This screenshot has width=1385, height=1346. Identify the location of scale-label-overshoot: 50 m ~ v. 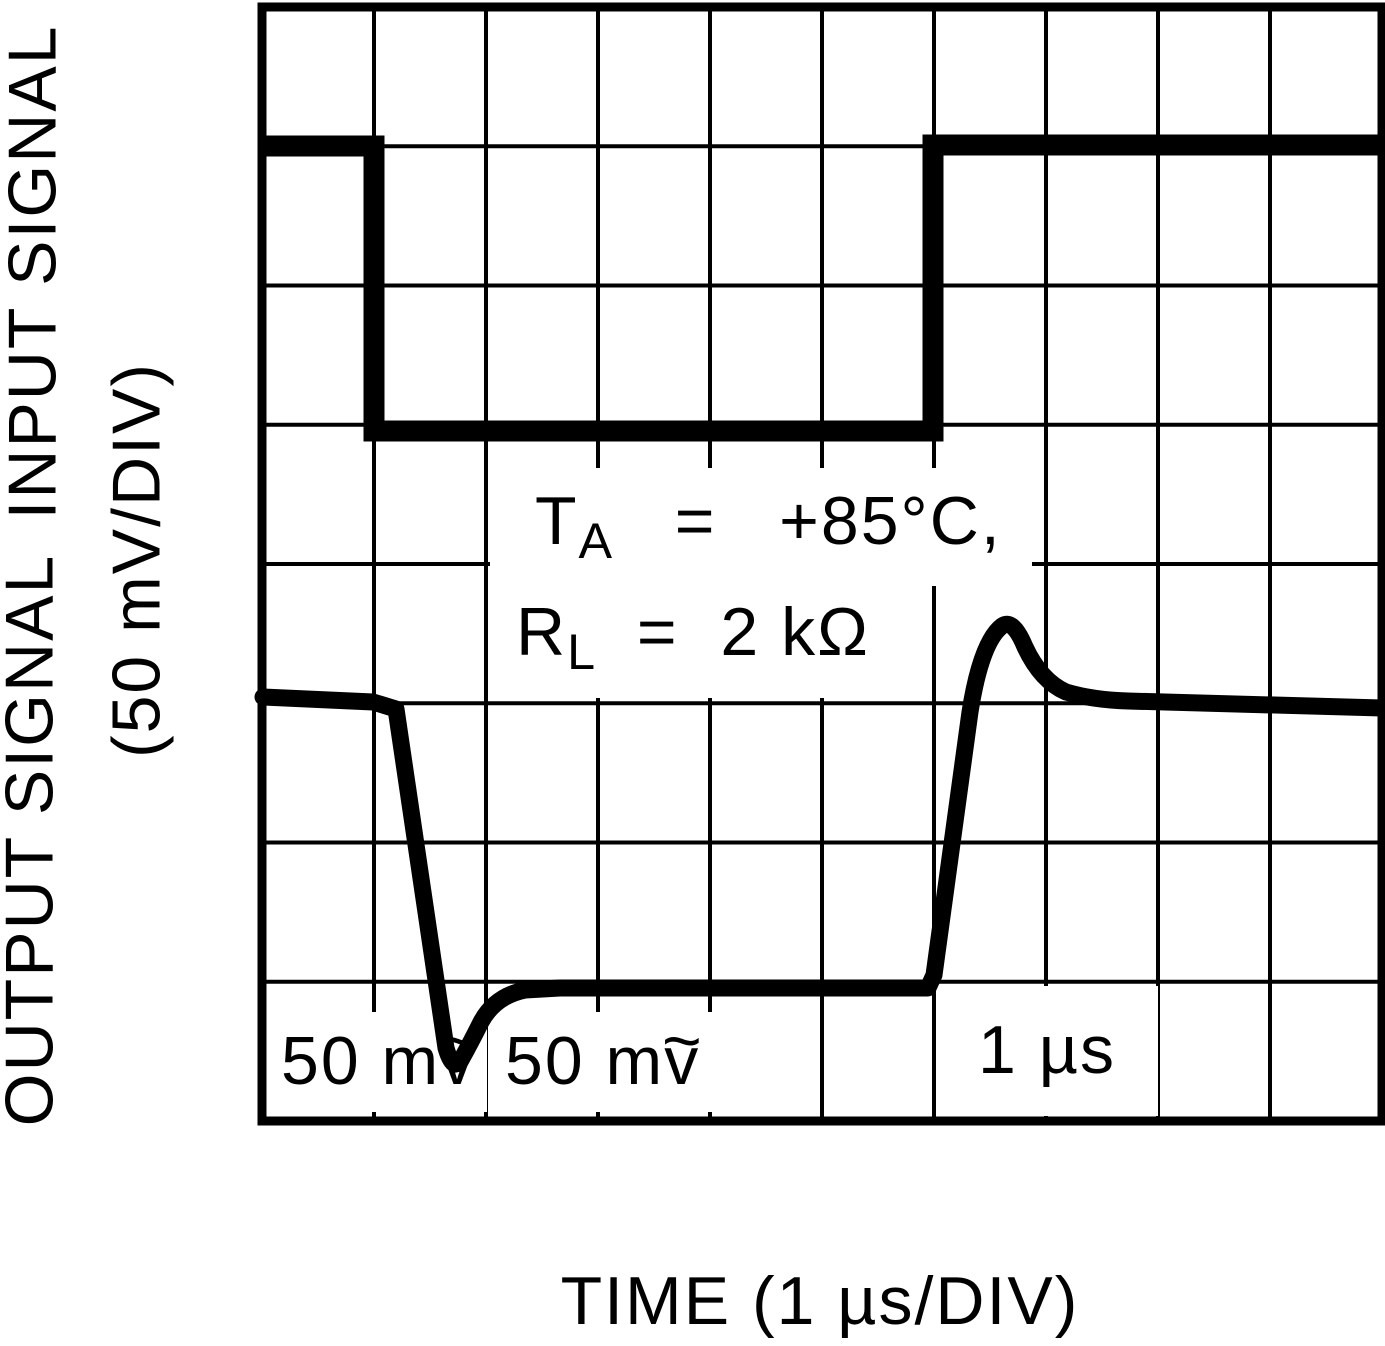
(603, 1052).